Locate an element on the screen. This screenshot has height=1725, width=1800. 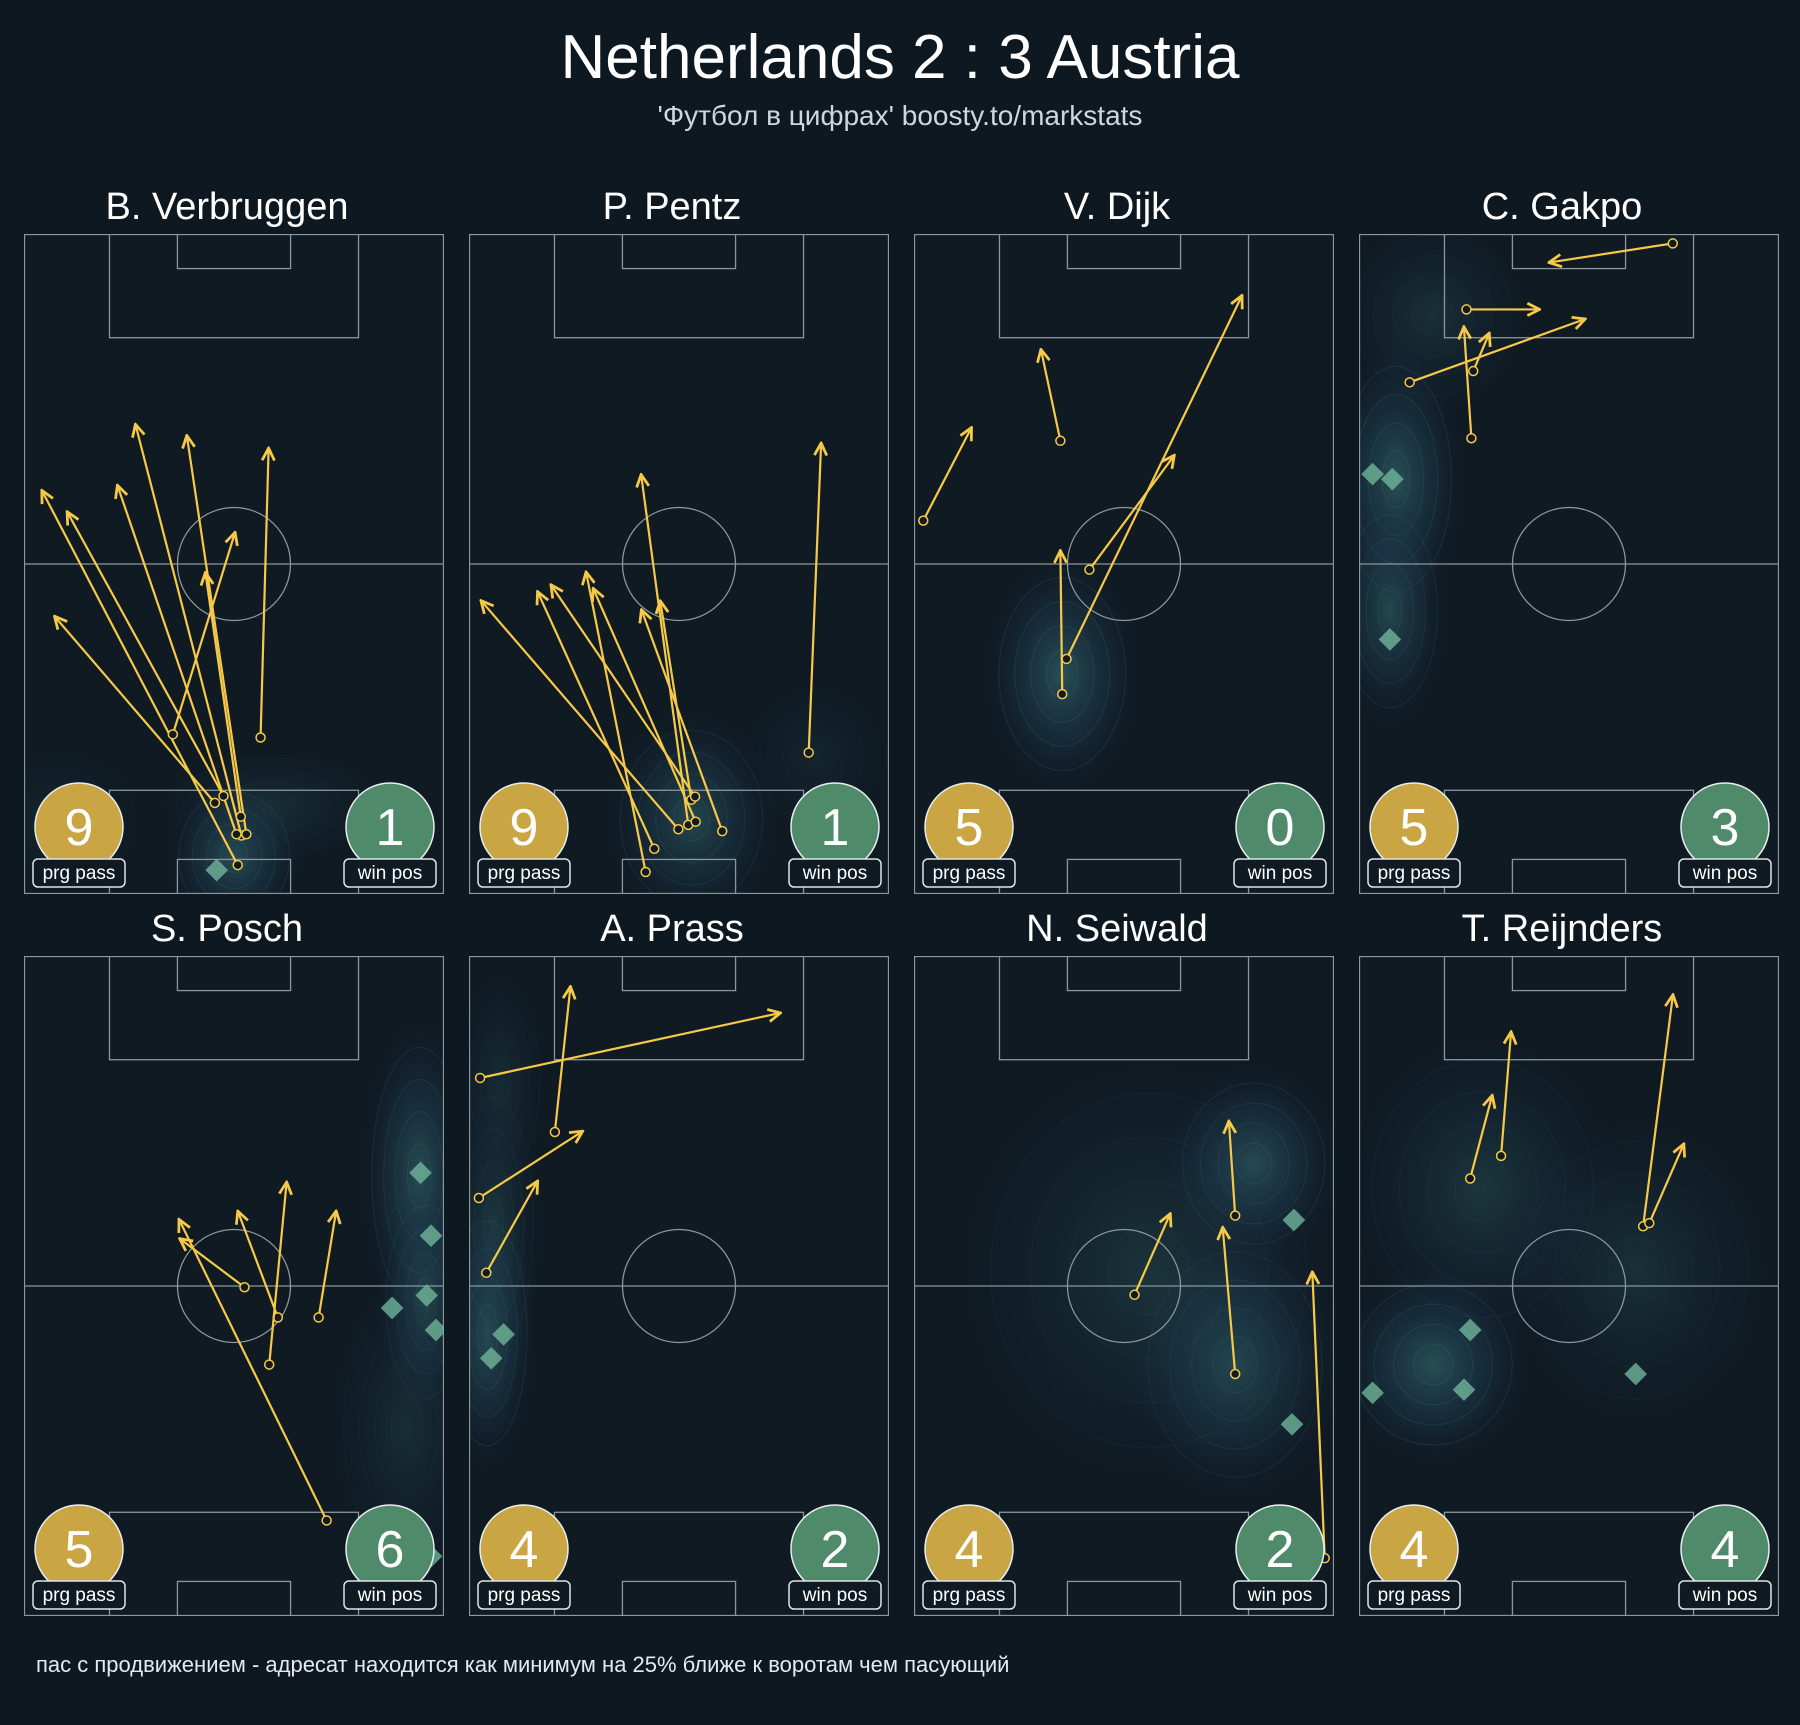
player-panel: N. Seiwald 4 prg pass 2 win pos is located at coordinates (1118, 1268).